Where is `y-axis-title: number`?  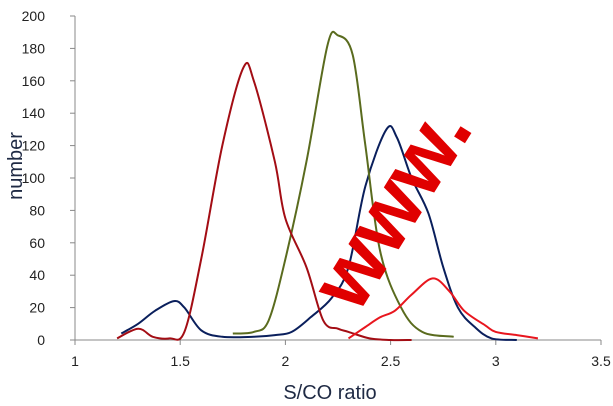 y-axis-title: number is located at coordinates (16, 166).